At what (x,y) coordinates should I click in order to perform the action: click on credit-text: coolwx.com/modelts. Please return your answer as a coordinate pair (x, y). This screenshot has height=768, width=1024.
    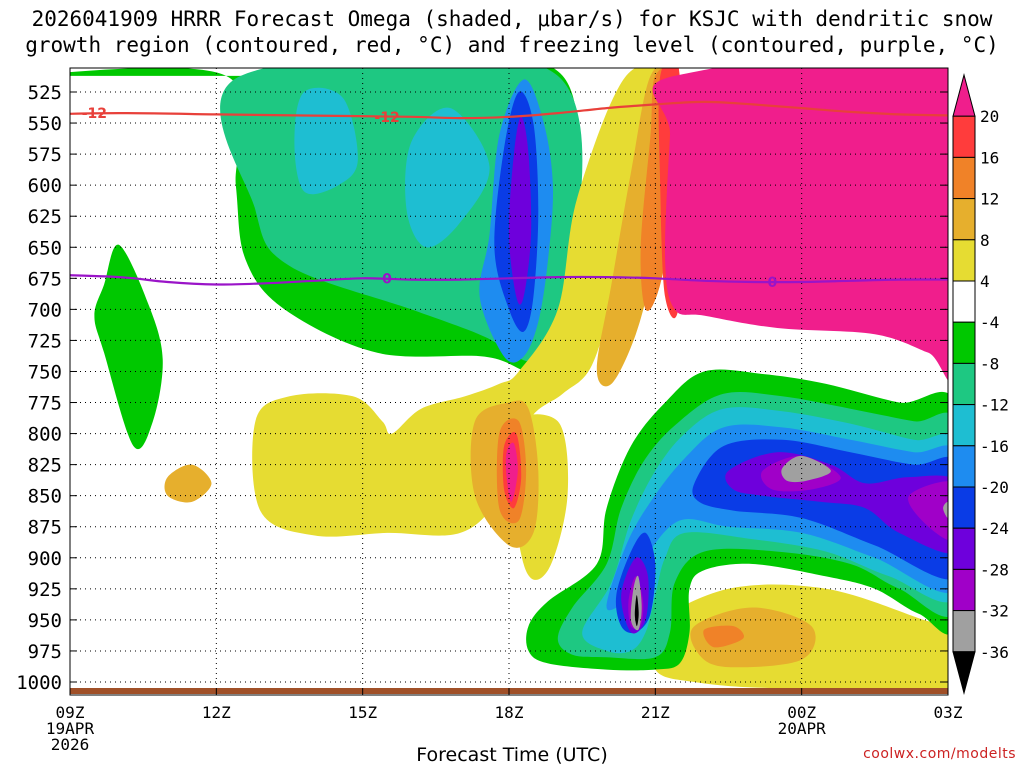
    Looking at the image, I should click on (939, 754).